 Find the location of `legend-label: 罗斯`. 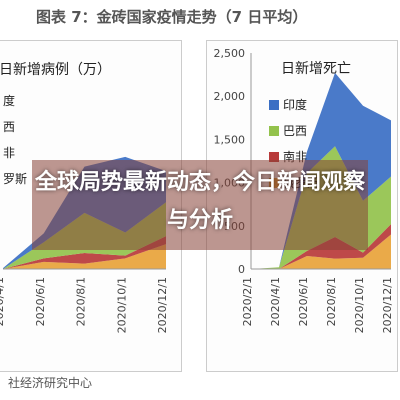

legend-label: 罗斯 is located at coordinates (15, 179).